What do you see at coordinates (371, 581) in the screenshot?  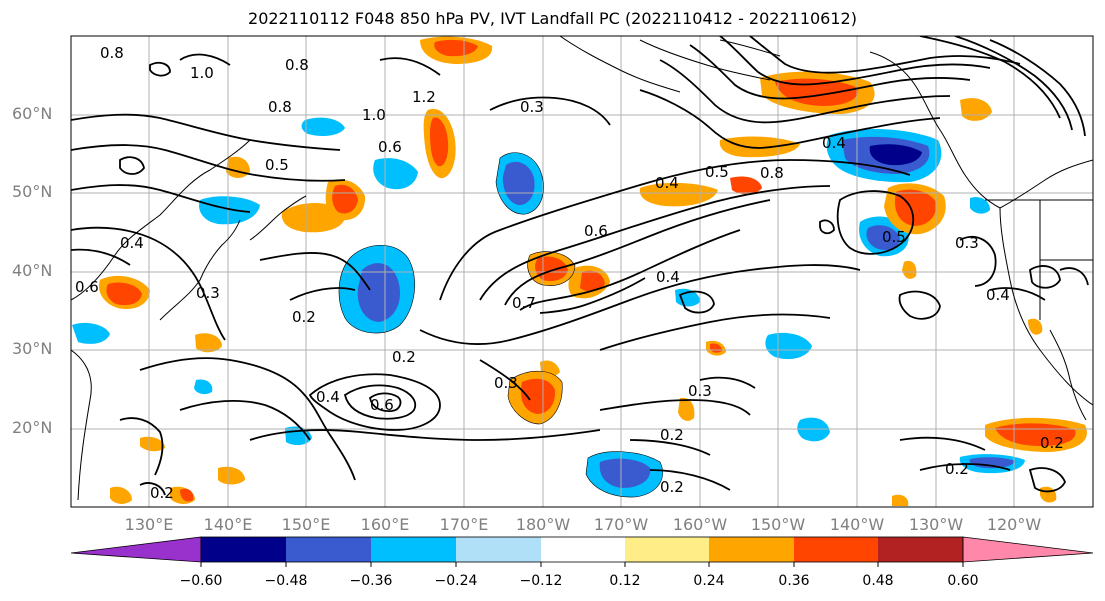 I see `colorbar-tick-label: −0.36` at bounding box center [371, 581].